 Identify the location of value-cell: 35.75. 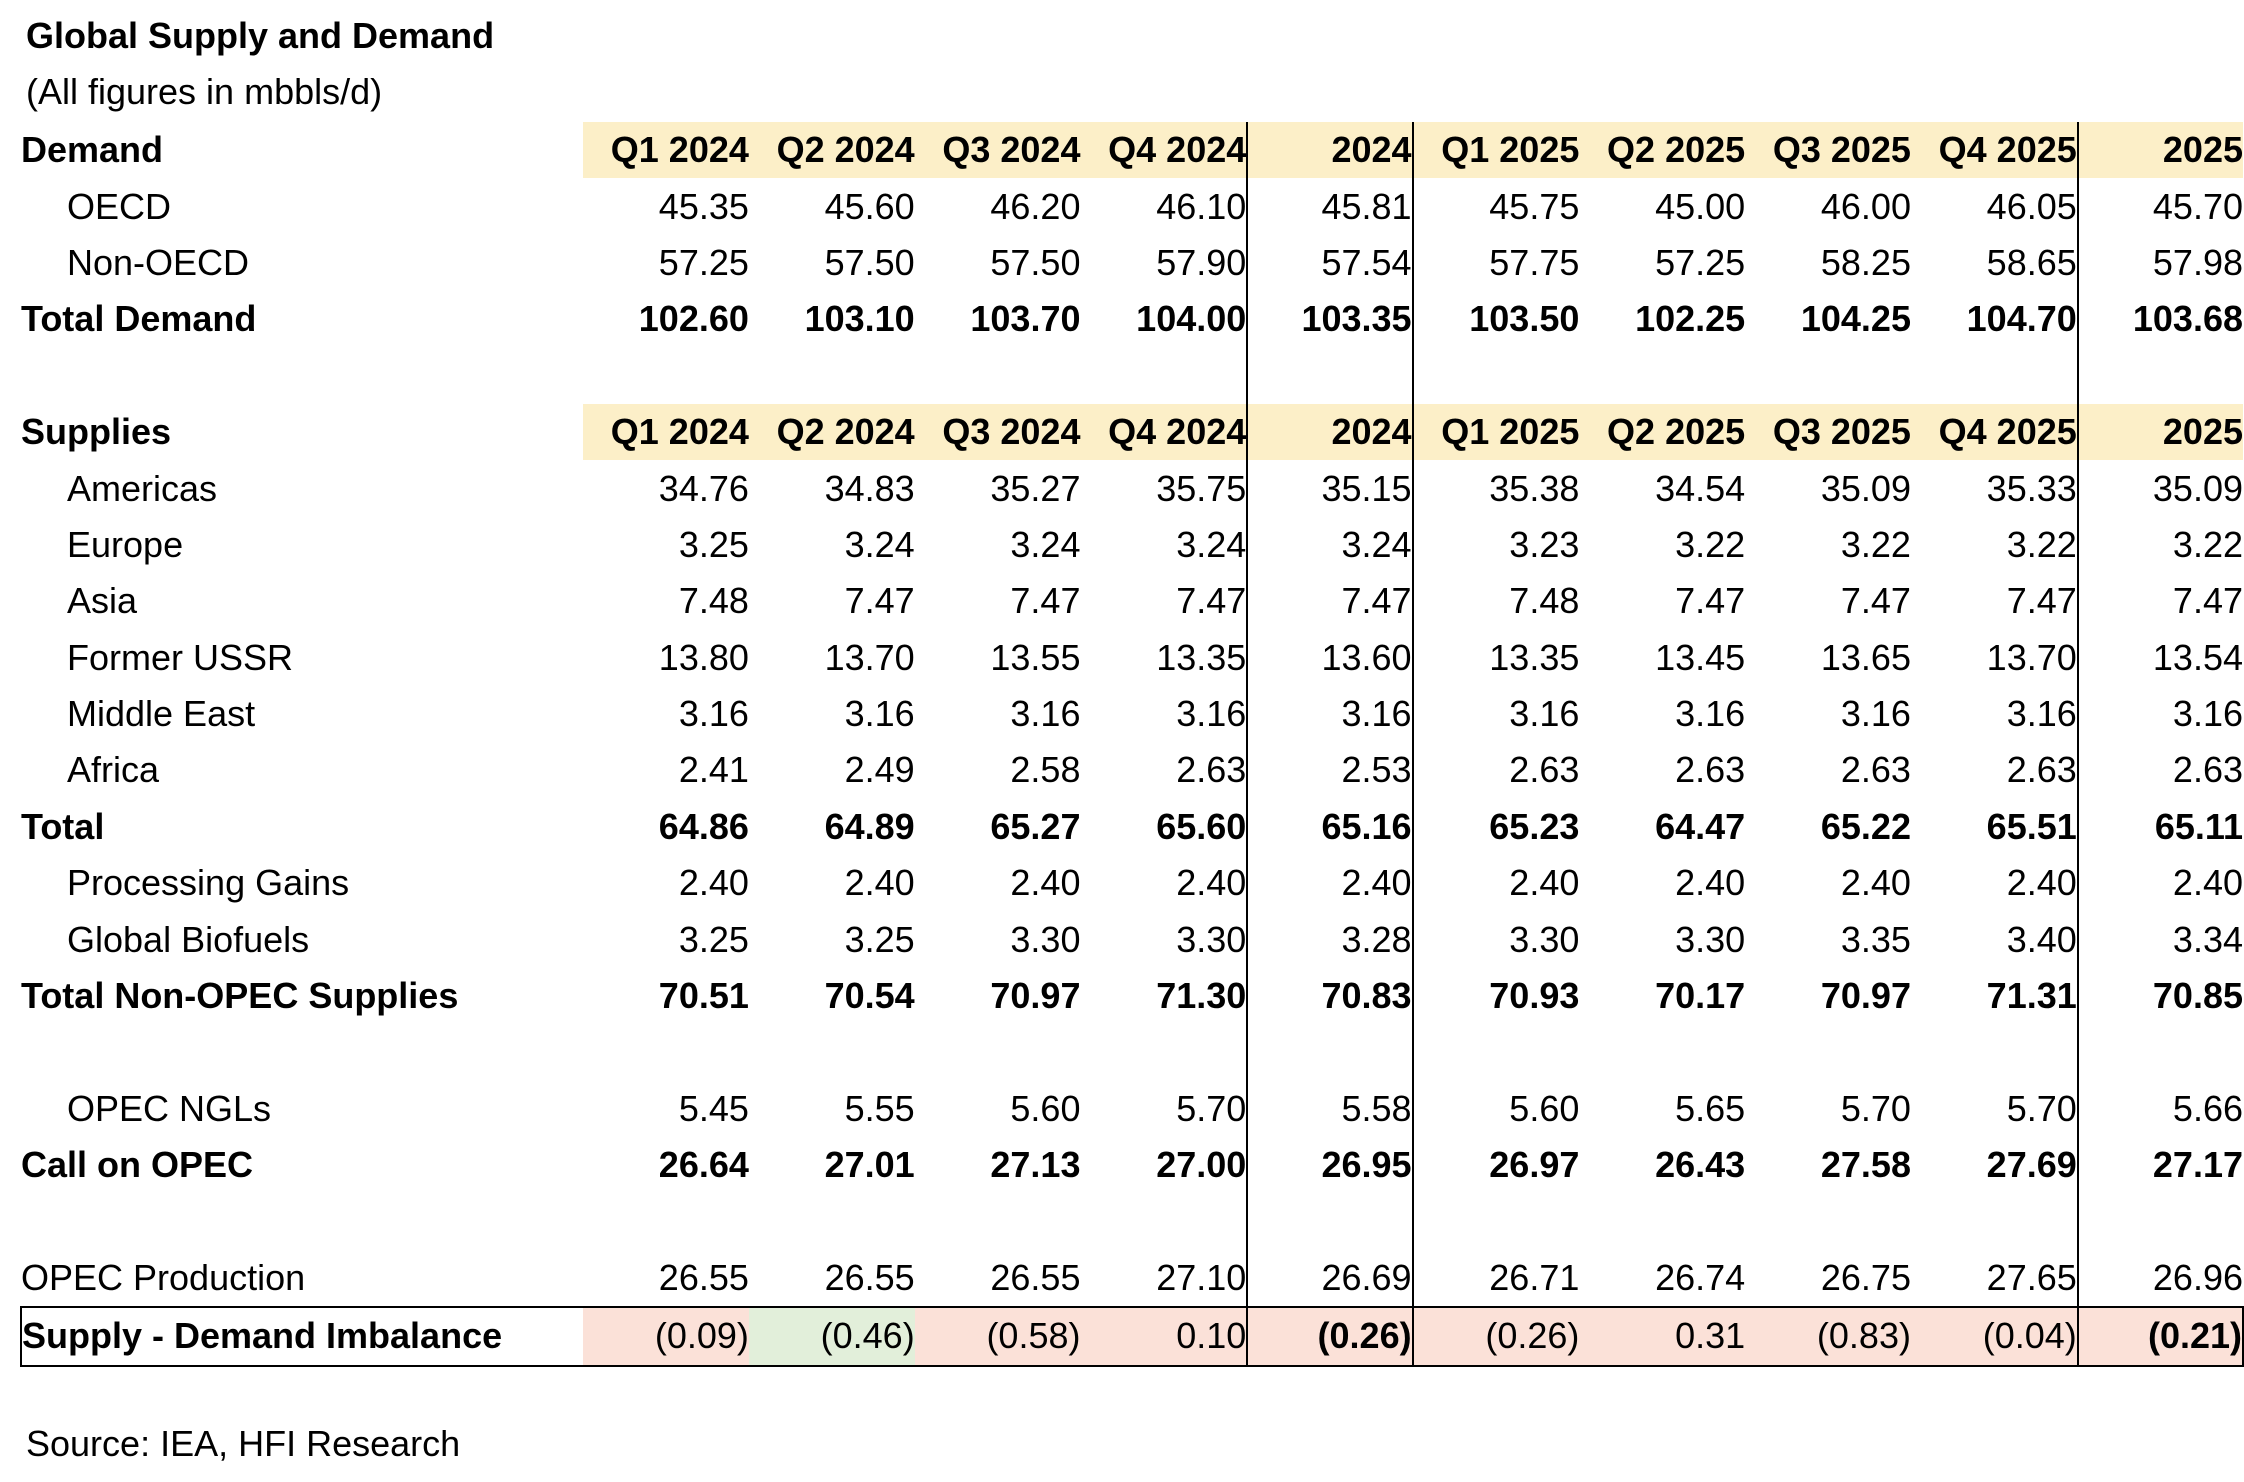
(1201, 488).